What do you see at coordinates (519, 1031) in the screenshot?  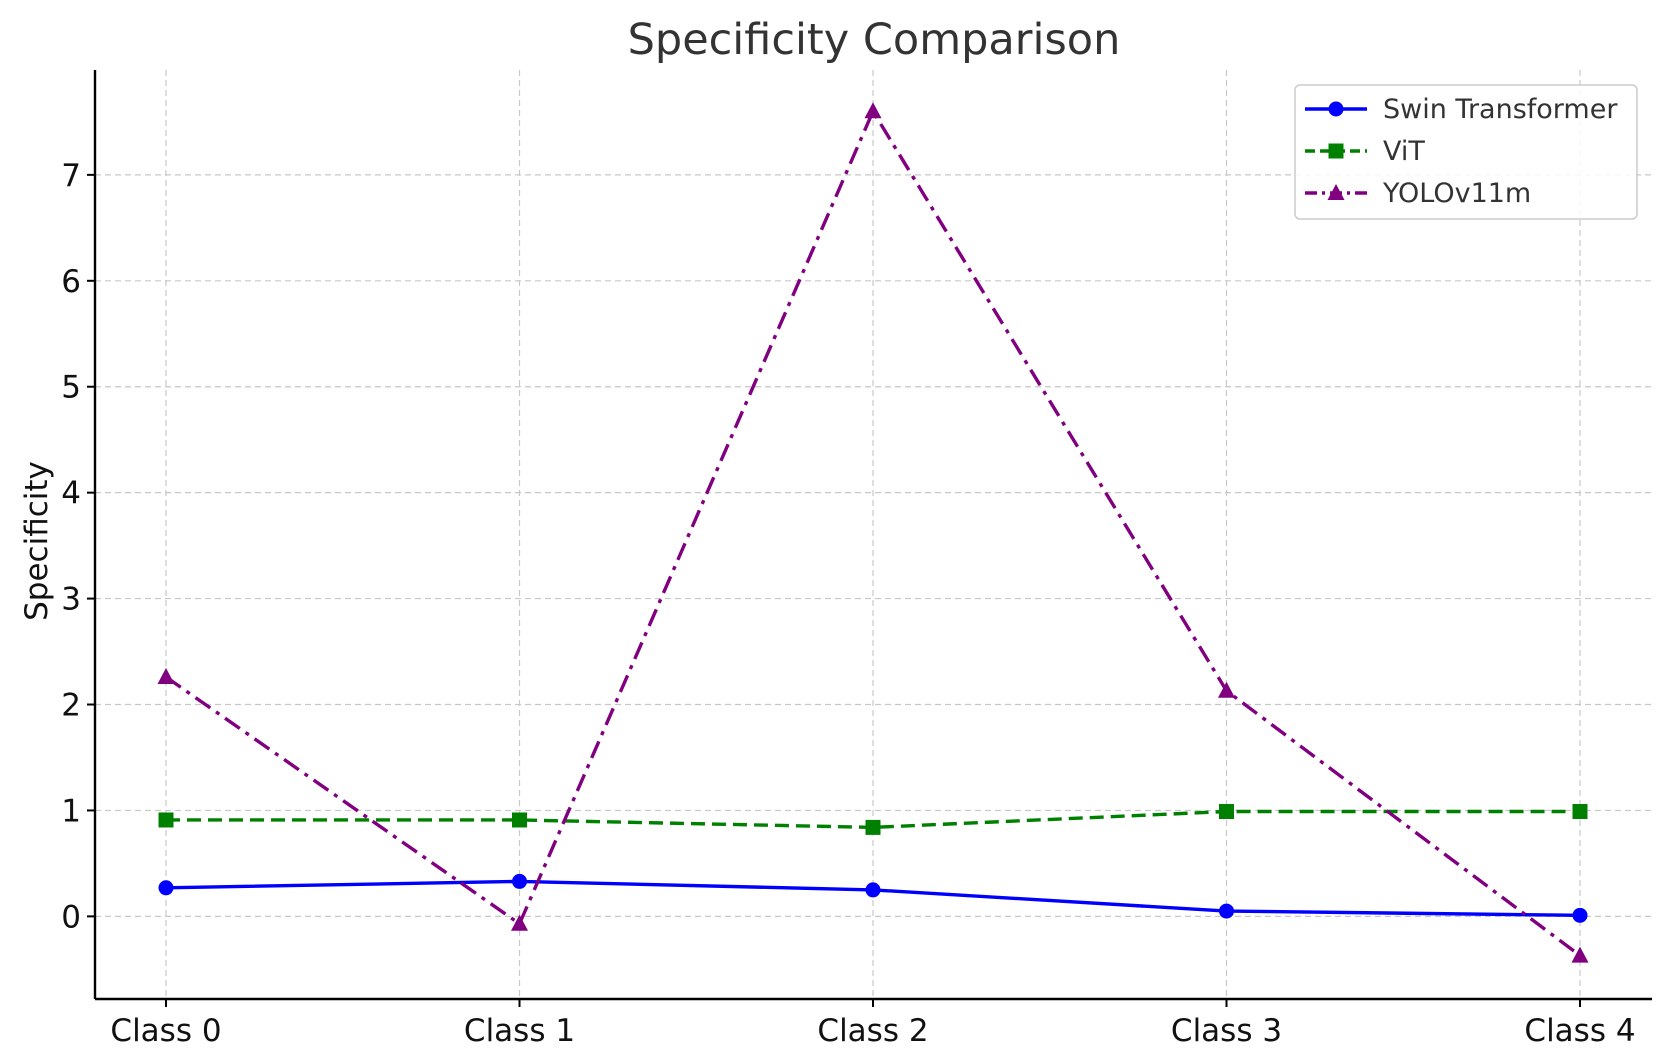 I see `x-tick-label: Class 1` at bounding box center [519, 1031].